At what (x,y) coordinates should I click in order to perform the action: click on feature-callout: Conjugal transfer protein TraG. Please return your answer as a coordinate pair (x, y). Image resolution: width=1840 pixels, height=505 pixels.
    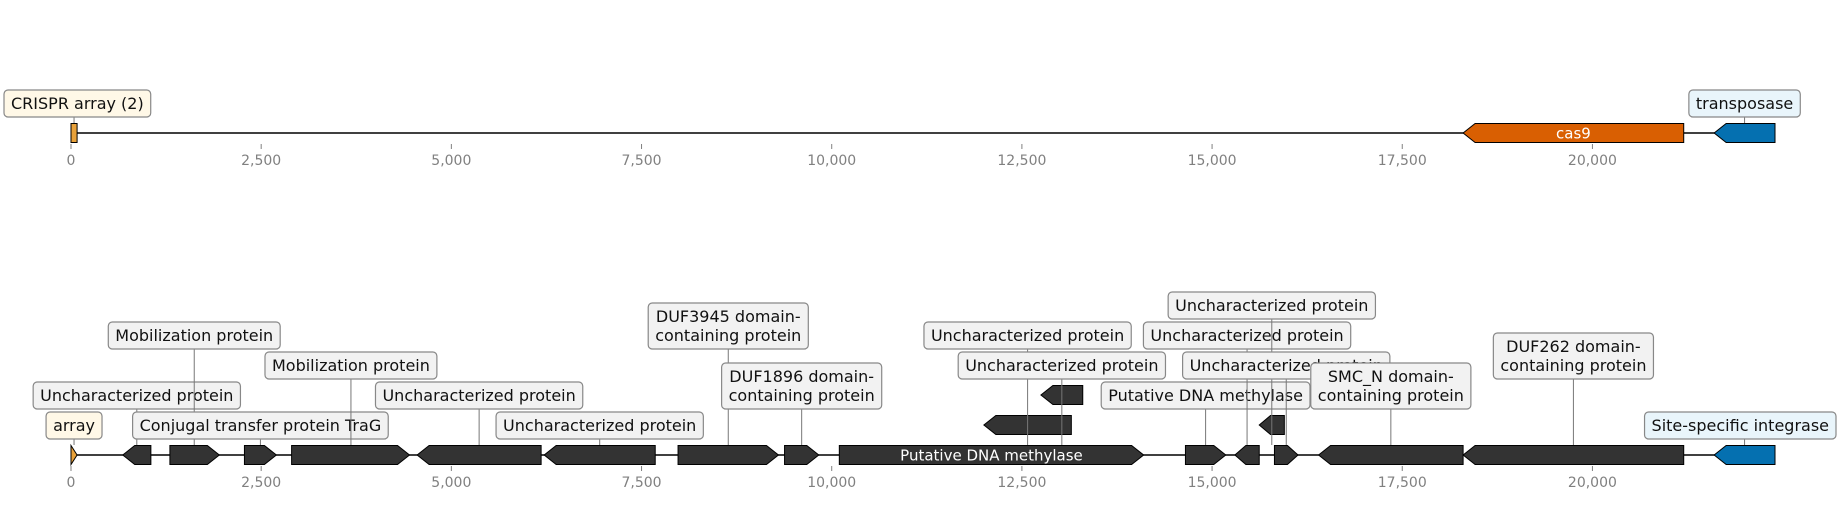
    Looking at the image, I should click on (260, 425).